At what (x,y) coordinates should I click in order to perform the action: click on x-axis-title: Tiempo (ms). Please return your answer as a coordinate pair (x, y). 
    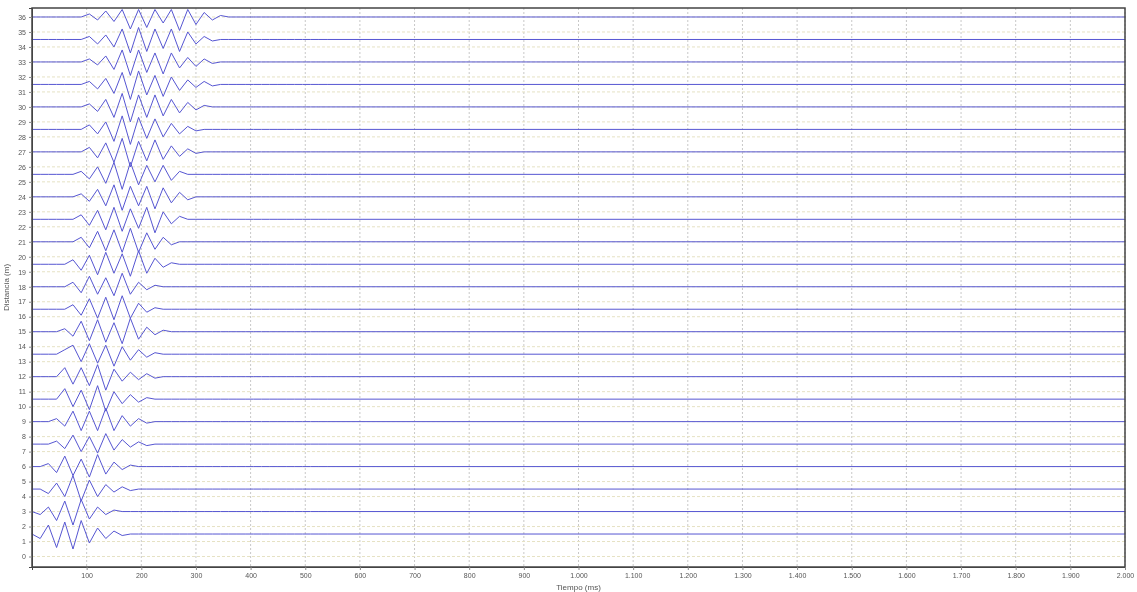
    Looking at the image, I should click on (579, 587).